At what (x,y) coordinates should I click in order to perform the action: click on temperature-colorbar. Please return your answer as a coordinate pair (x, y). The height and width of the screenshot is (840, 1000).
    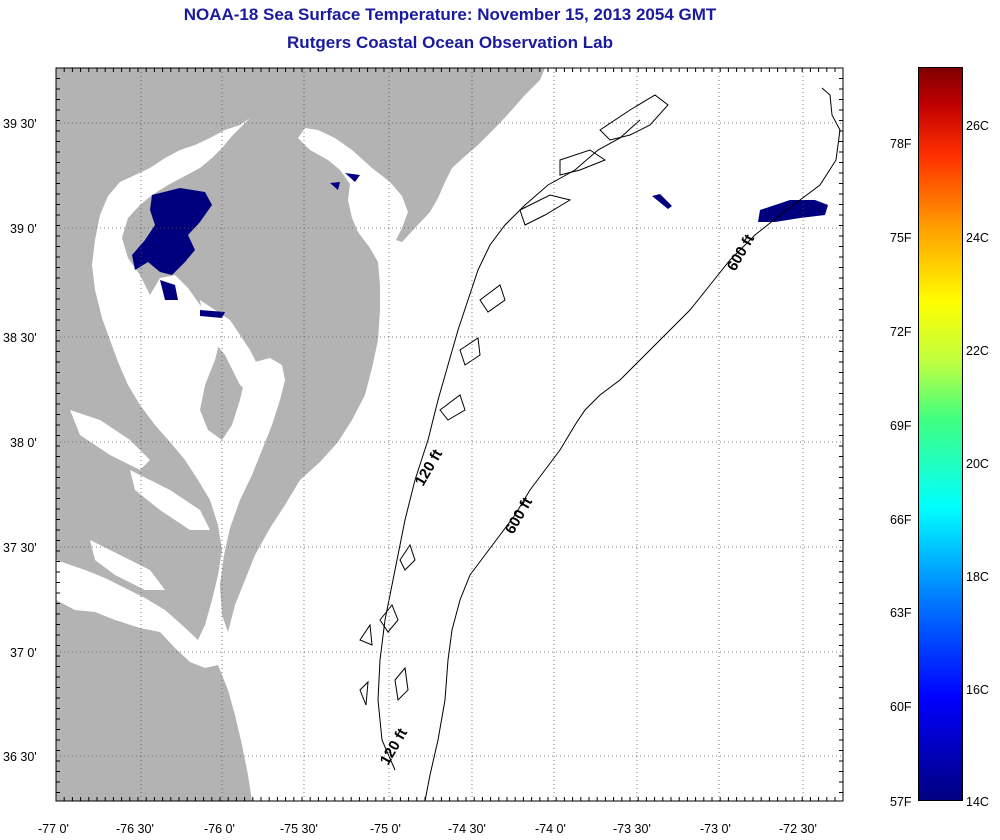
    Looking at the image, I should click on (940, 434).